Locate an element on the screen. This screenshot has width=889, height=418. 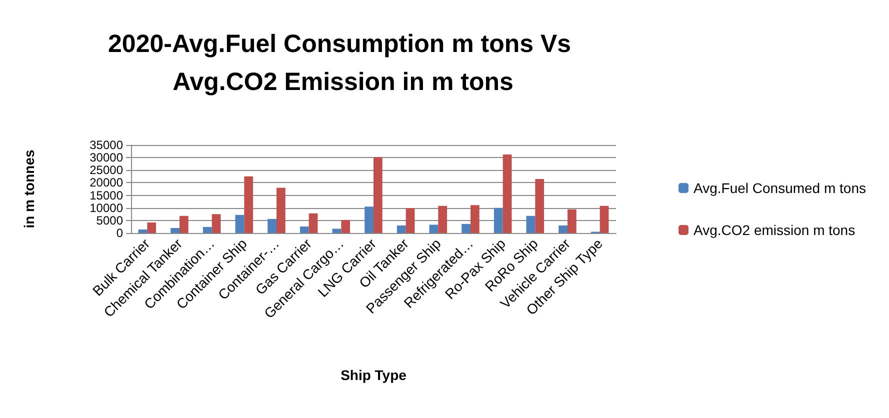
y-tick-label: 20000 is located at coordinates (107, 183).